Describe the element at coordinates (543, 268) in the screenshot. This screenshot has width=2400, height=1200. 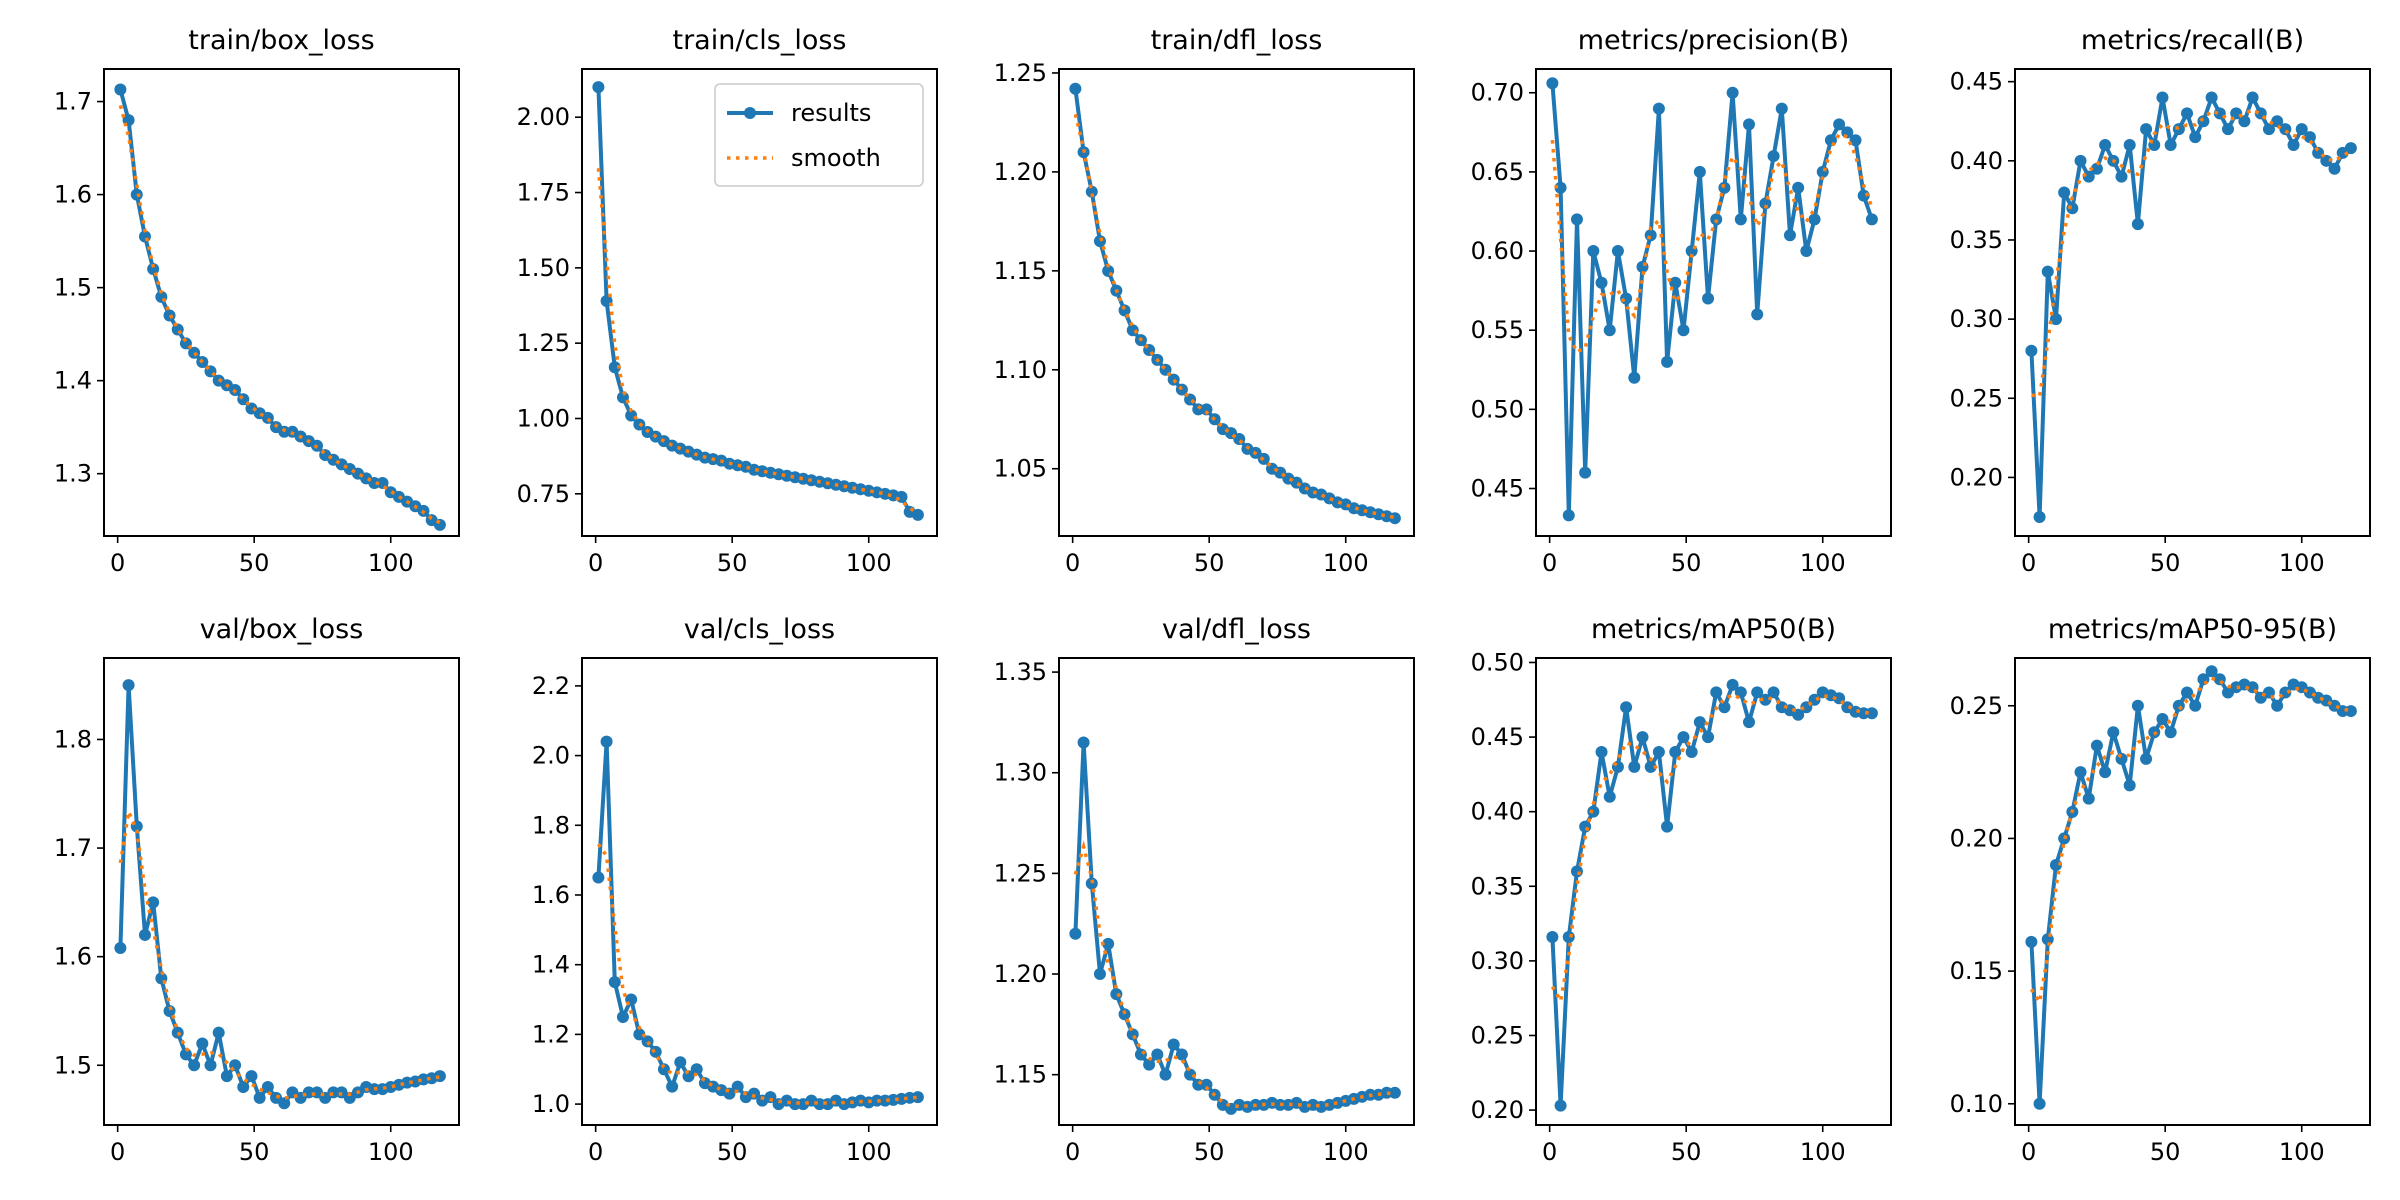
I see `y-tick-label: 1.50` at that location.